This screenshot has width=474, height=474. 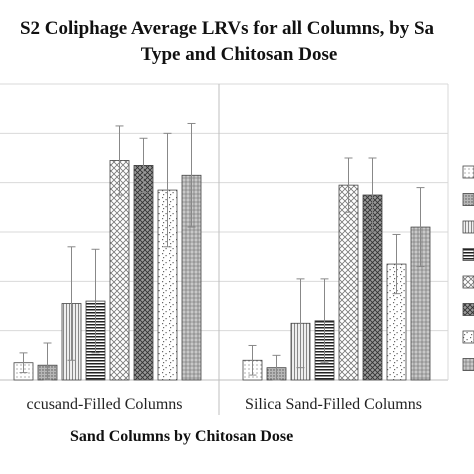 I want to click on category-label-2: Silica Sand-Filled Columns, so click(x=333, y=404).